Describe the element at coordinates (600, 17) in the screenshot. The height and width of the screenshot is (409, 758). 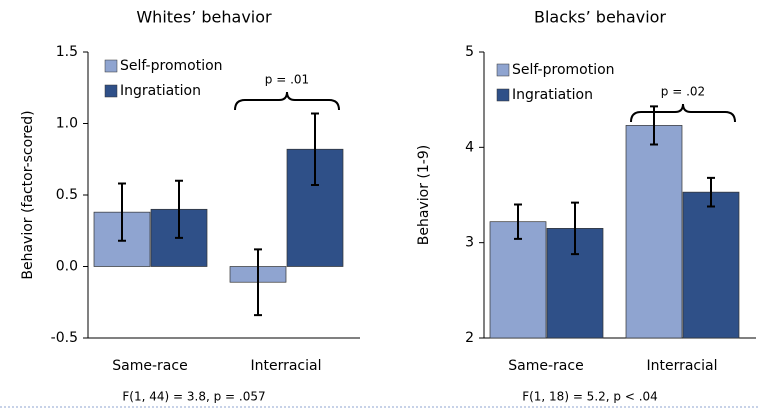
I see `chart-title: Blacks’ behavior` at that location.